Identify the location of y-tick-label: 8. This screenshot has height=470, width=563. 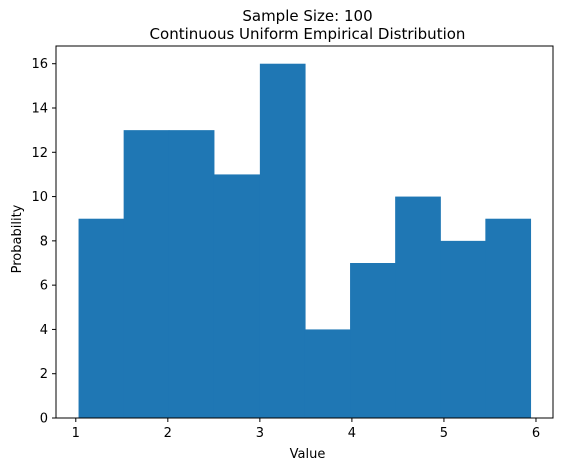
(44, 241).